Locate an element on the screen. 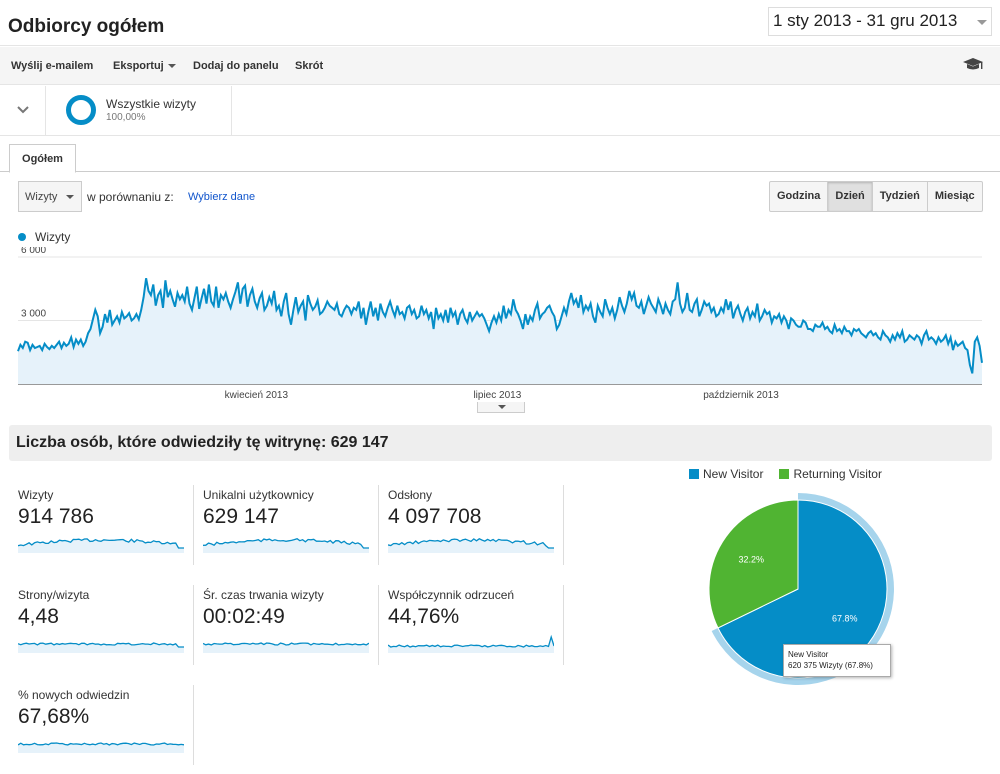 The height and width of the screenshot is (774, 1000). segment-ring-icon is located at coordinates (81, 110).